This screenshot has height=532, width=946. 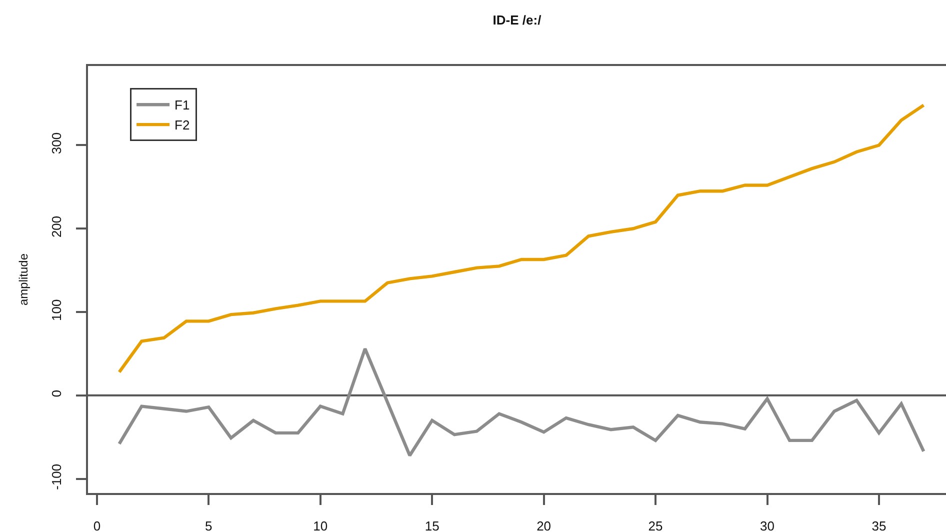 What do you see at coordinates (208, 525) in the screenshot?
I see `x-tick-label: 5` at bounding box center [208, 525].